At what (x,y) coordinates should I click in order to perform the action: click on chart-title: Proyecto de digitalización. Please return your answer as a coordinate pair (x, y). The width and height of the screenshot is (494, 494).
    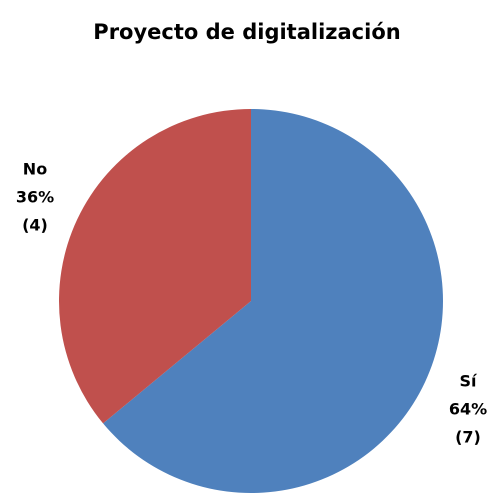
    Looking at the image, I should click on (246, 32).